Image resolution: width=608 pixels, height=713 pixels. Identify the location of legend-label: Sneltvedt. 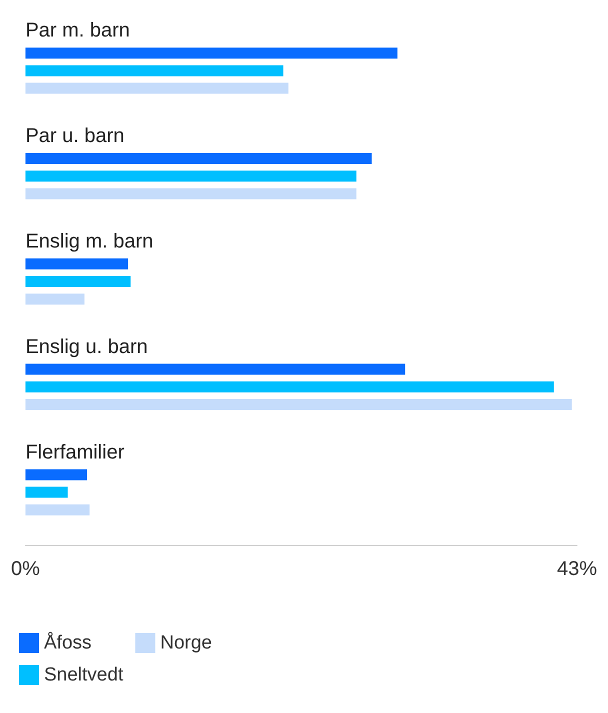
(84, 675).